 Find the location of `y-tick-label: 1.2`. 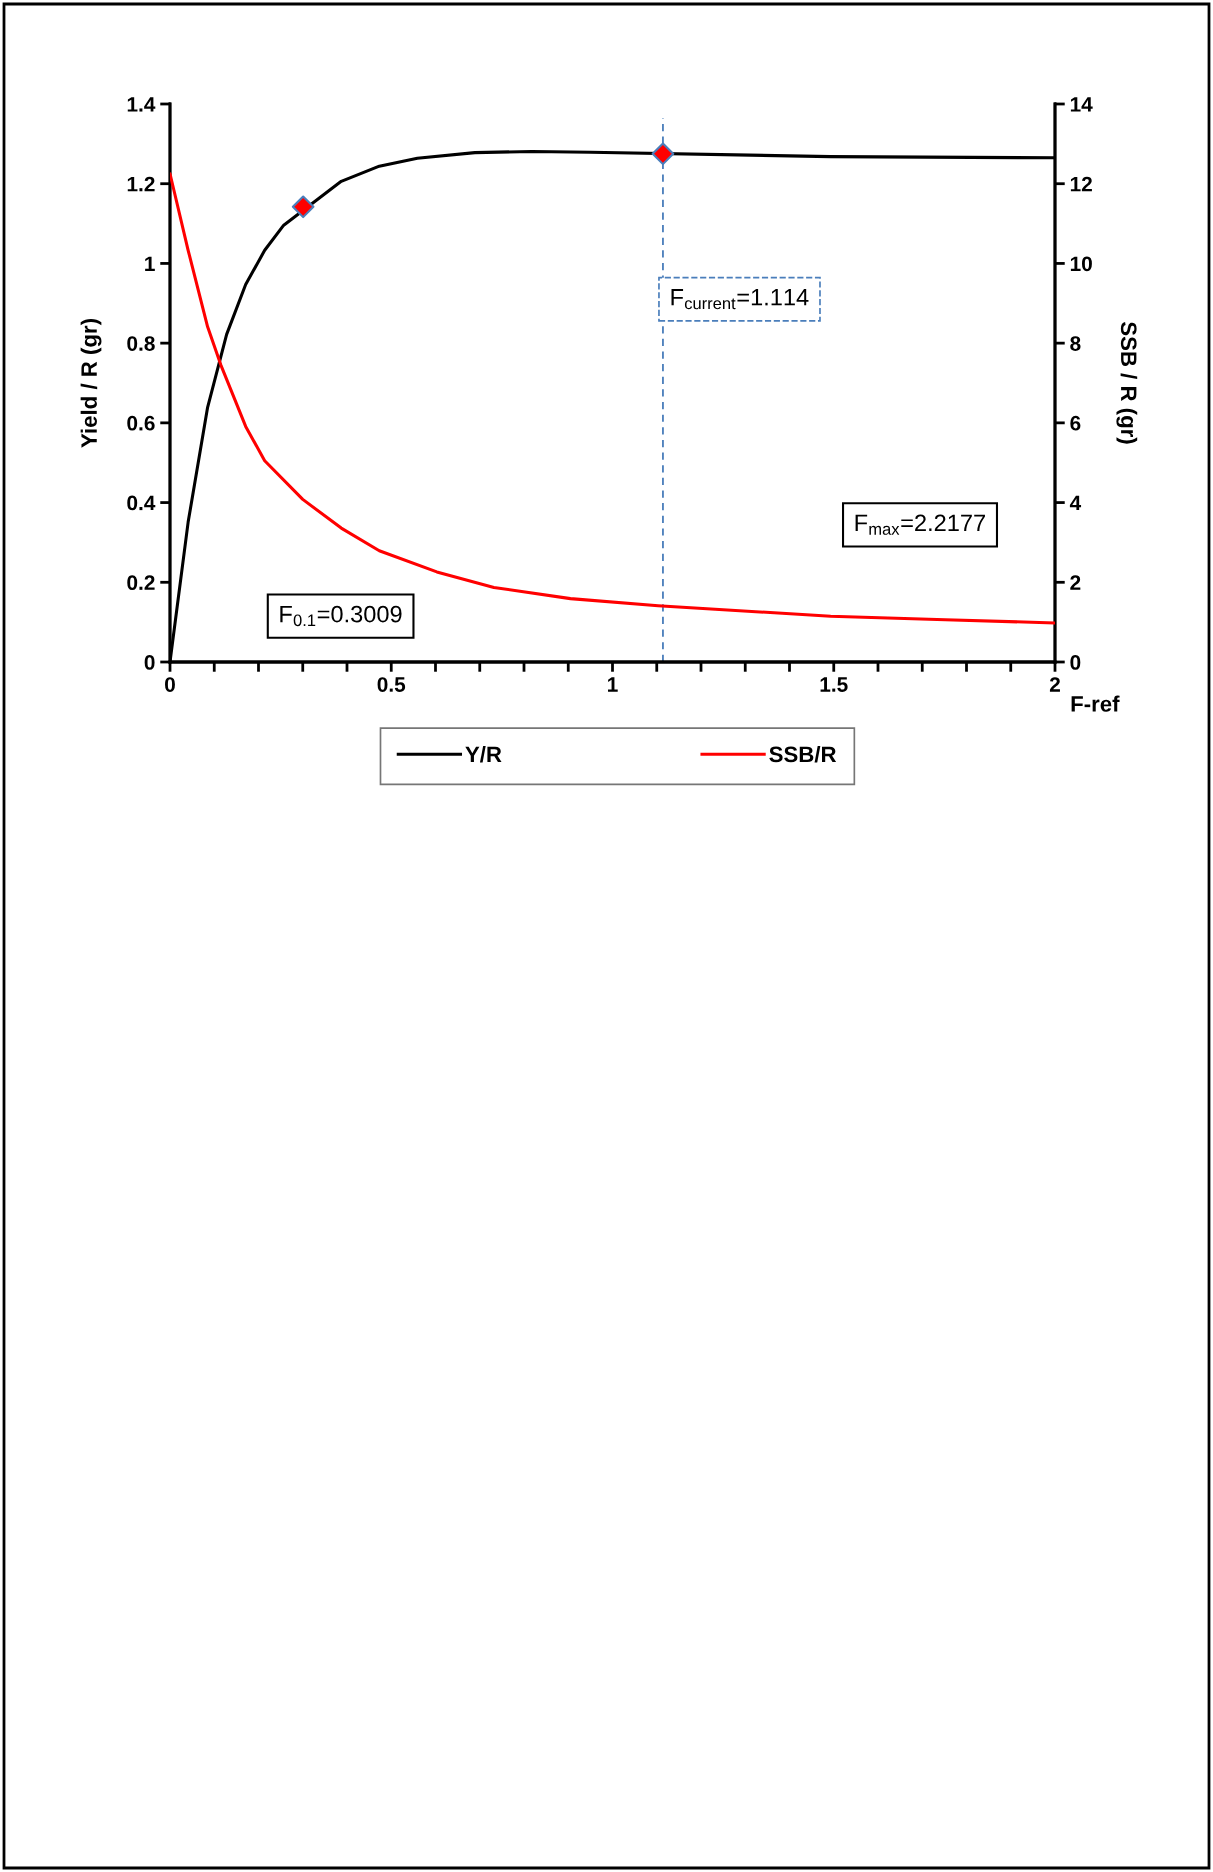

y-tick-label: 1.2 is located at coordinates (141, 184).